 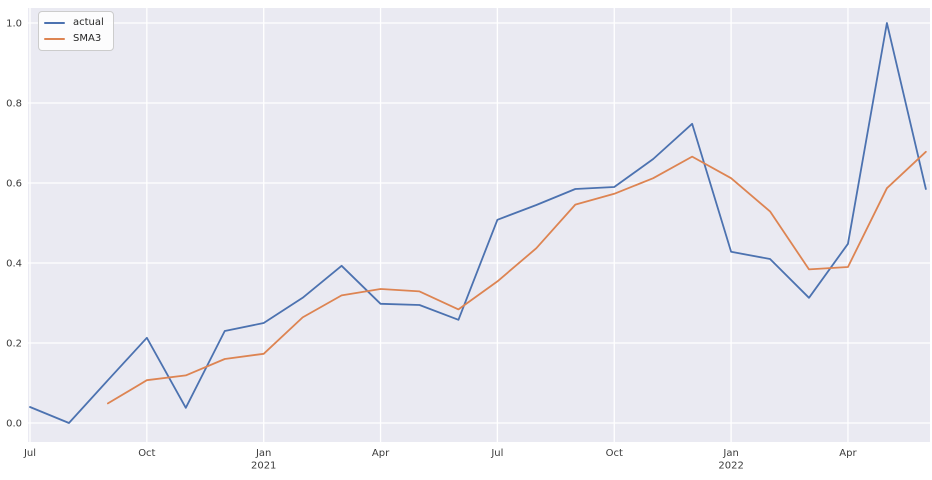 What do you see at coordinates (88, 22) in the screenshot?
I see `legend-label-actual: actual` at bounding box center [88, 22].